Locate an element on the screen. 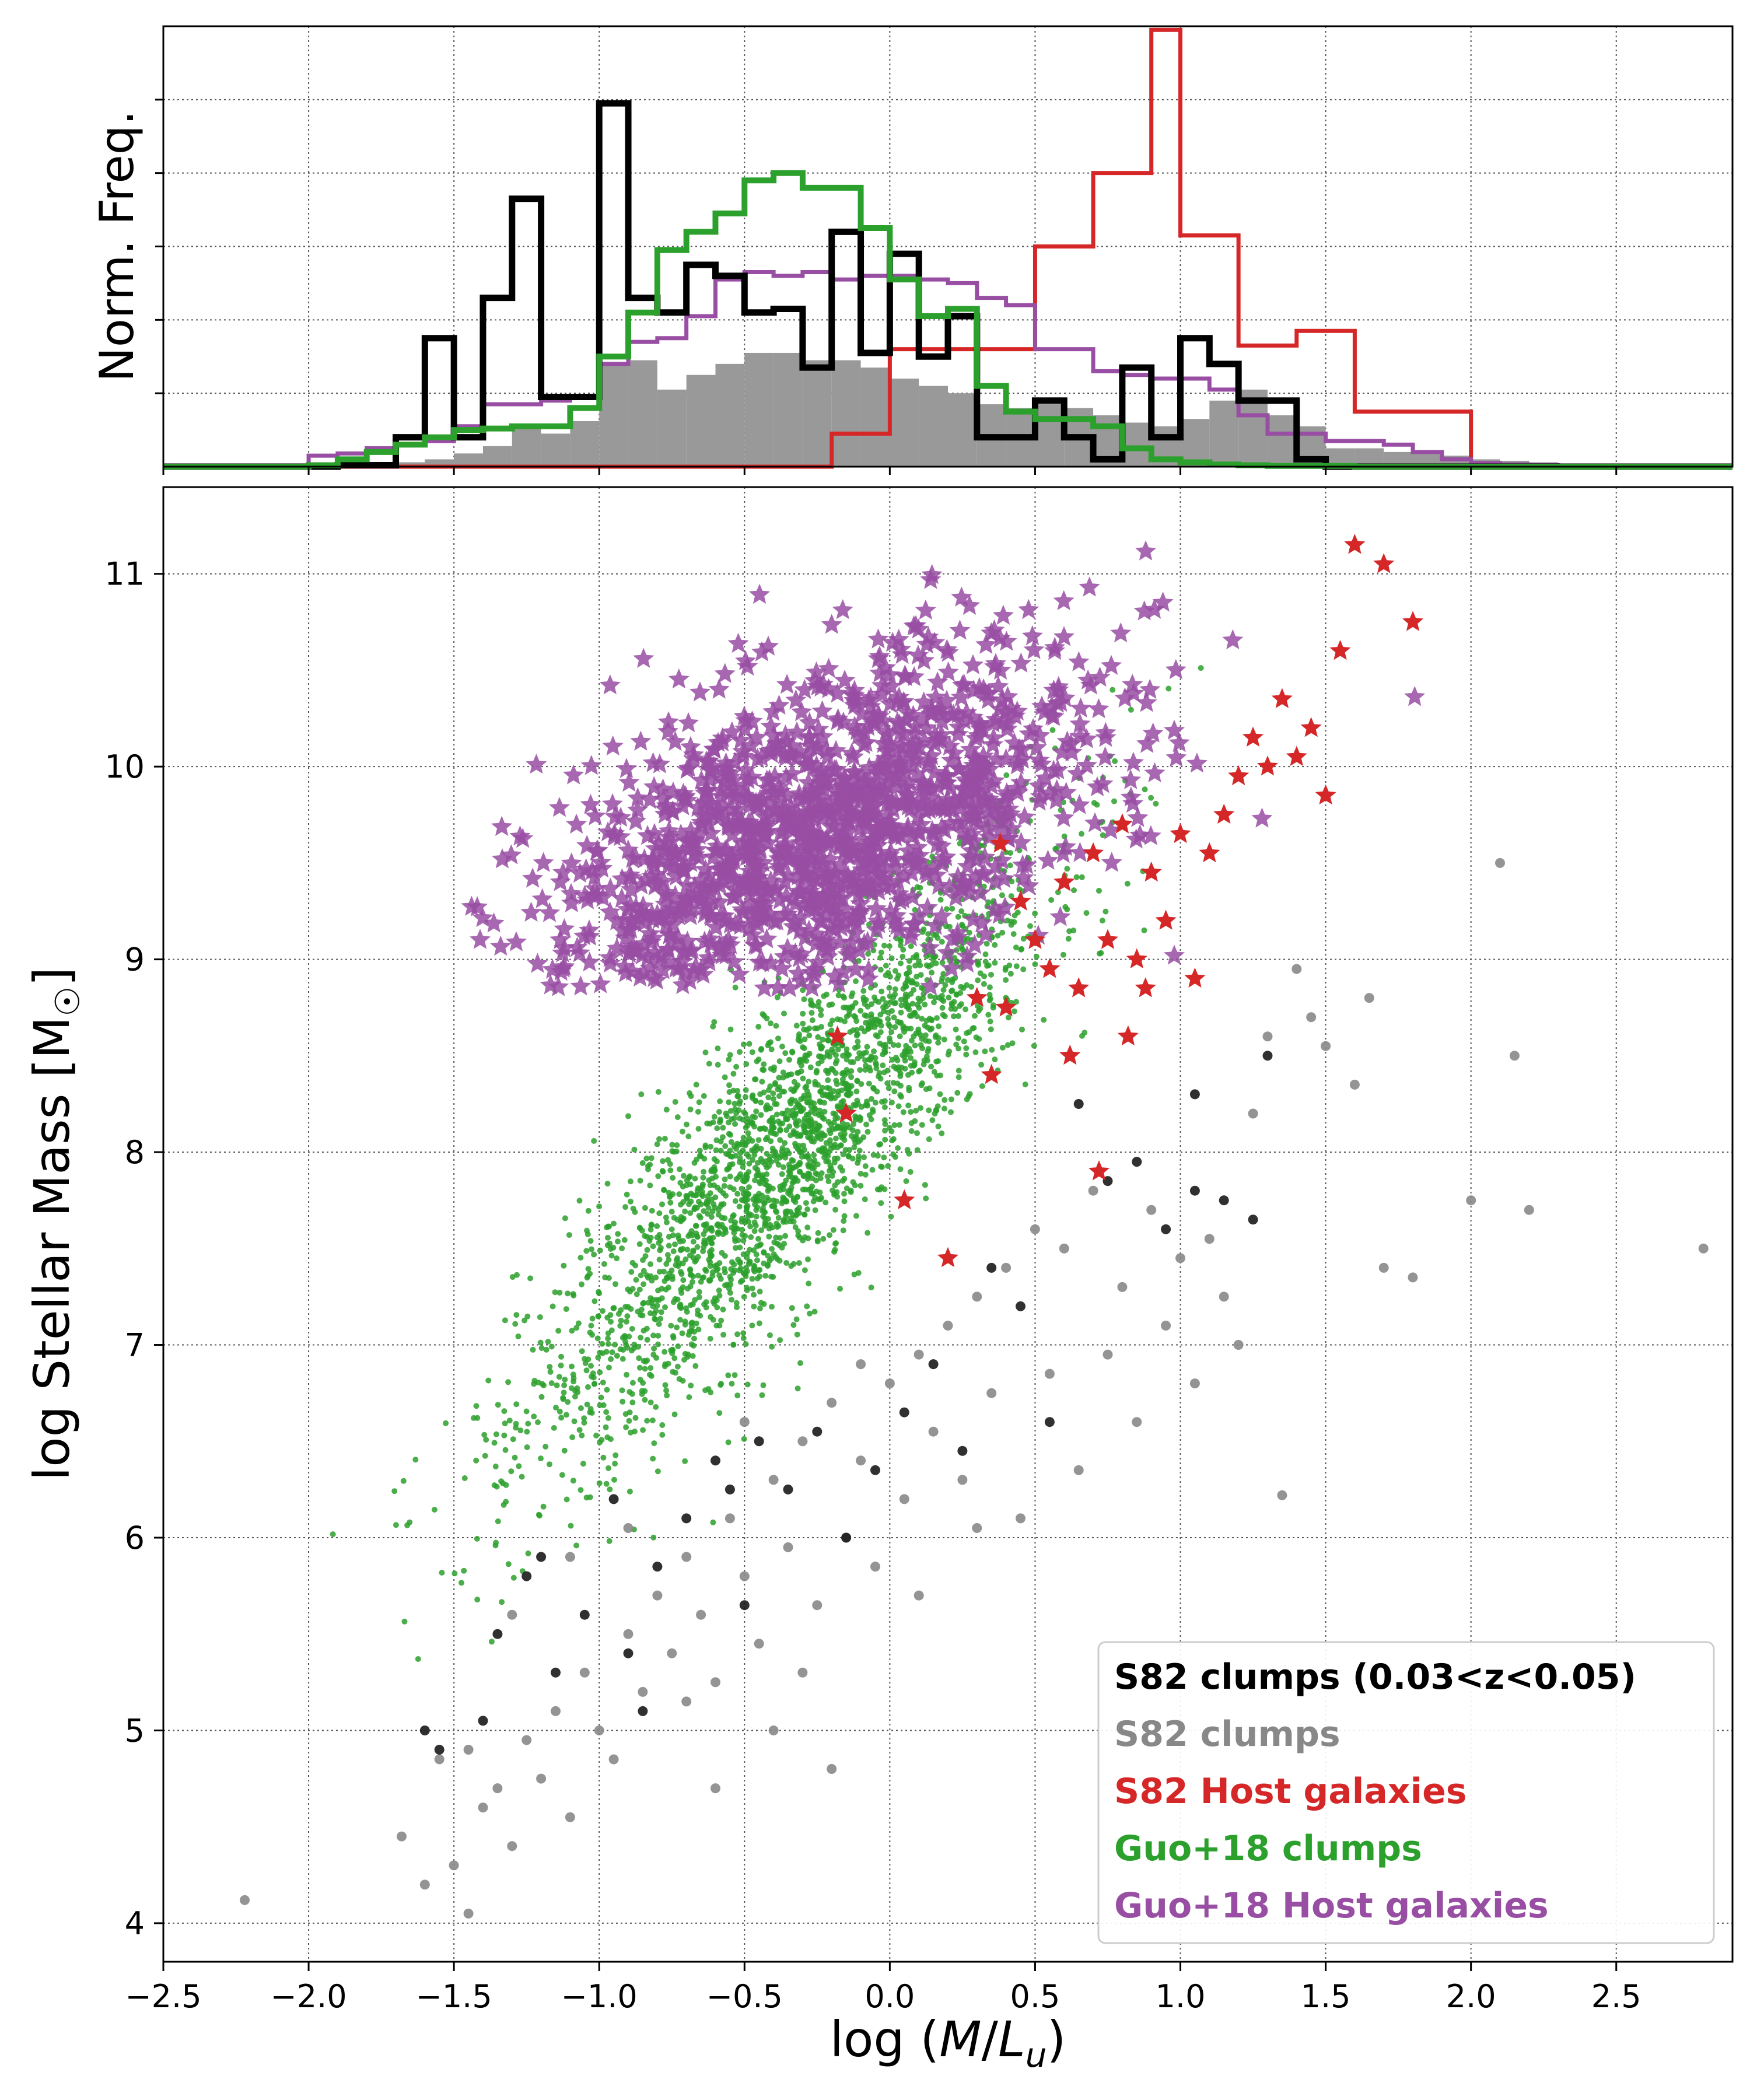  y-tick-label: 9 is located at coordinates (135, 960).